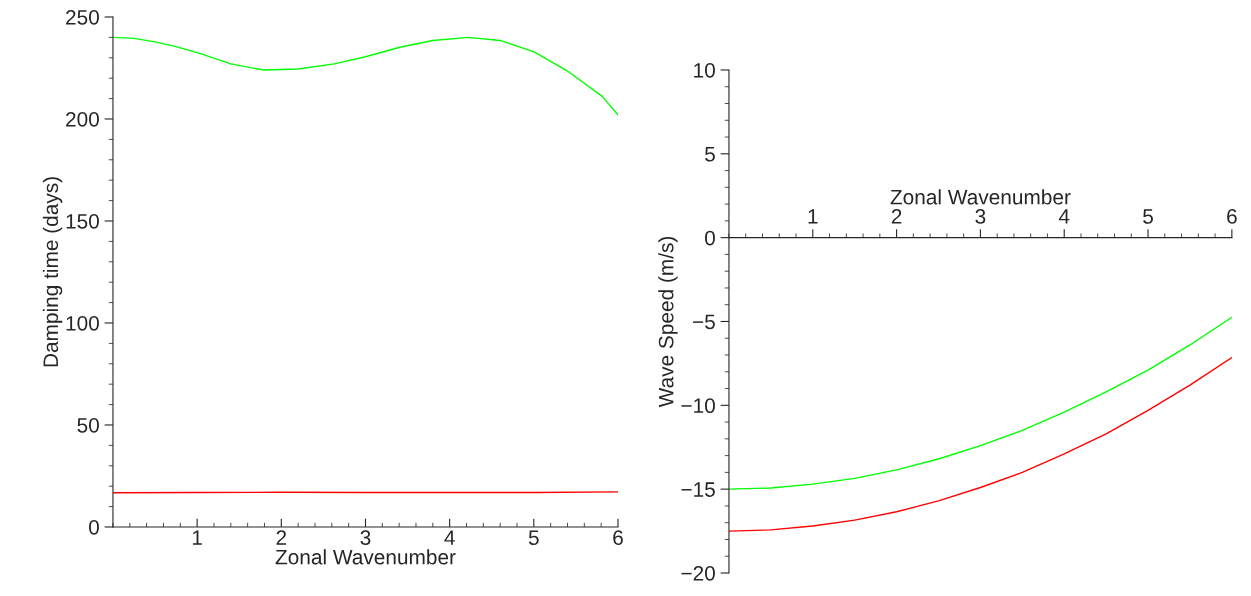 The image size is (1251, 596). I want to click on y-axis-title: Wave Speed (m/s), so click(668, 322).